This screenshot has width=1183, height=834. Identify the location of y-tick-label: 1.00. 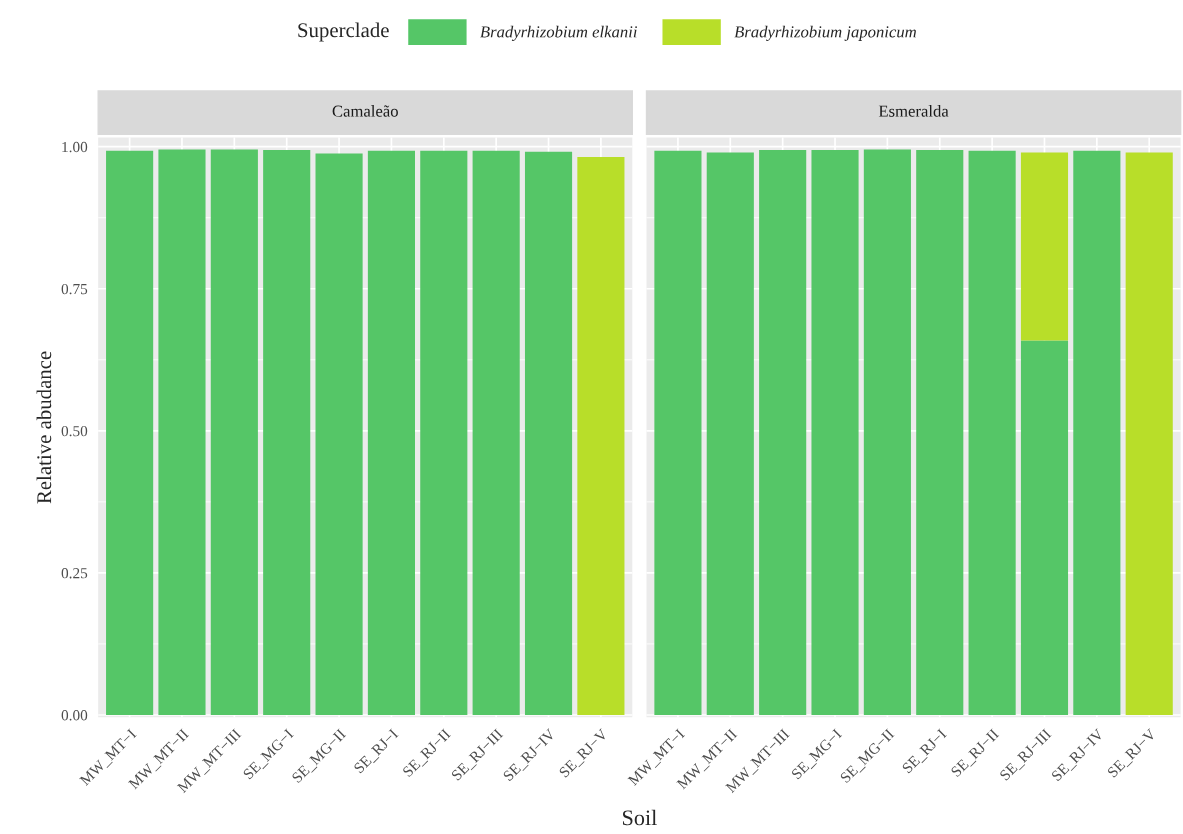
(75, 147).